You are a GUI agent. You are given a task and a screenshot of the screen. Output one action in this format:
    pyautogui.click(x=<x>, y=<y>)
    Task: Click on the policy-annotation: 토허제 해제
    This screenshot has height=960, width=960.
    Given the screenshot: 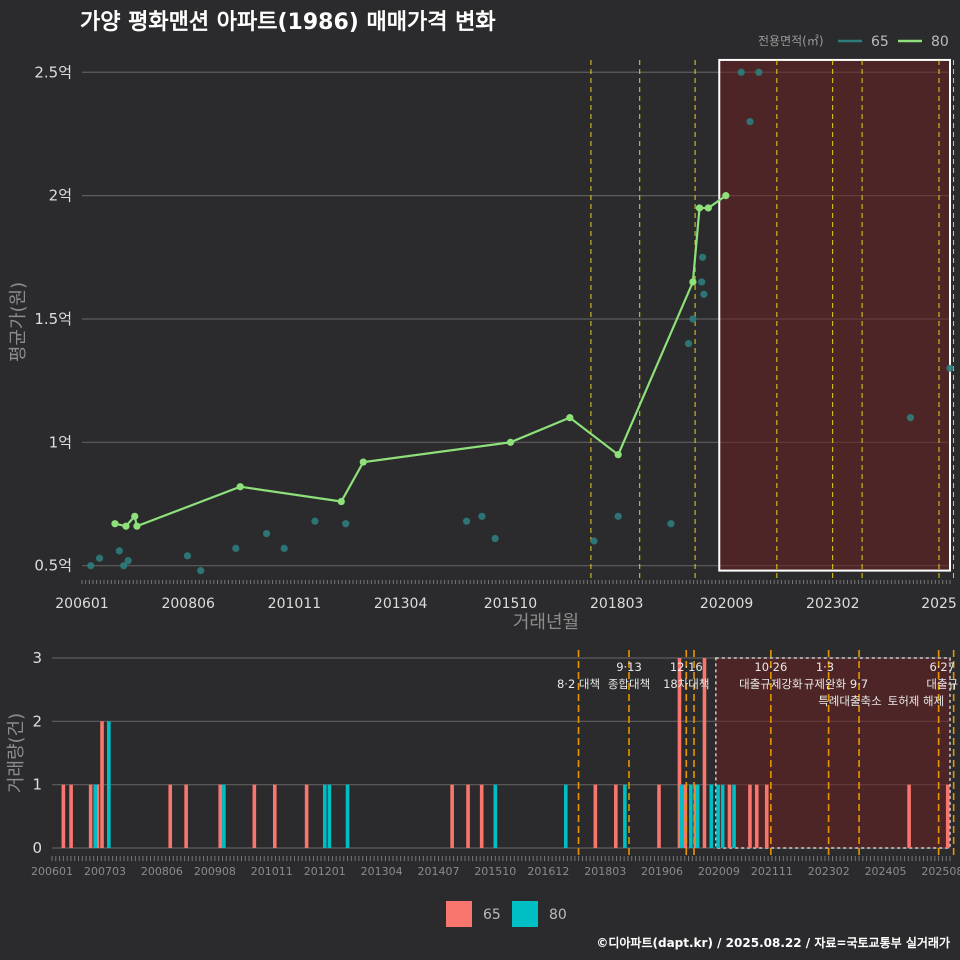 What is the action you would take?
    pyautogui.click(x=916, y=701)
    